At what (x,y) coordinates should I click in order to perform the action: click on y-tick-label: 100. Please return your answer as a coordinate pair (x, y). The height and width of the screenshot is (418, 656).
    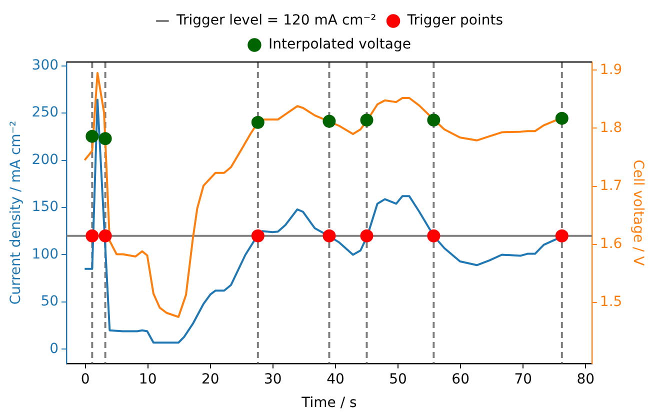
    Looking at the image, I should click on (45, 254).